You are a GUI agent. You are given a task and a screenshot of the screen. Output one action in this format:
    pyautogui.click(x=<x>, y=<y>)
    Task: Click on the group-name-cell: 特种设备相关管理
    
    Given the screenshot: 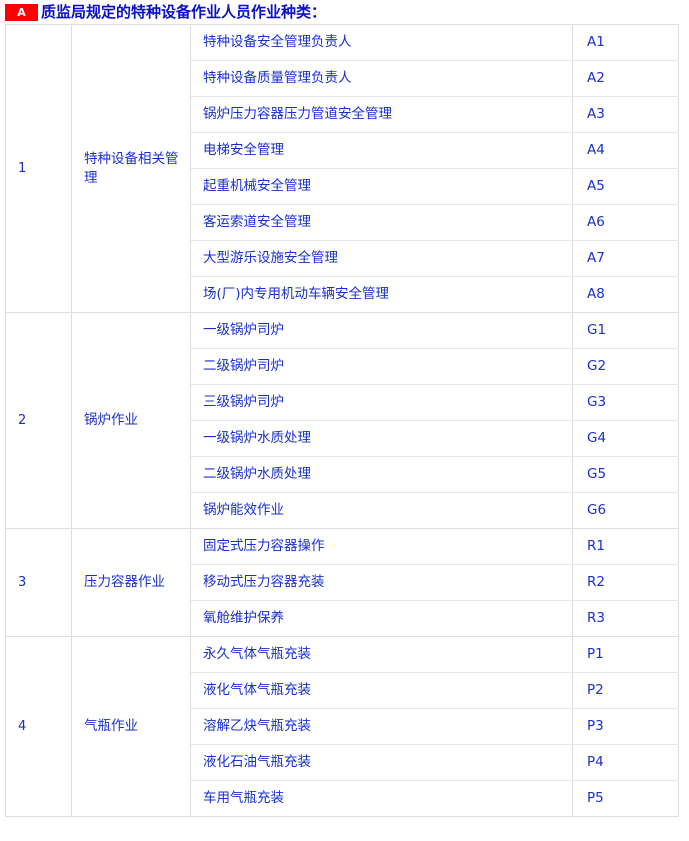 What is the action you would take?
    pyautogui.click(x=131, y=168)
    